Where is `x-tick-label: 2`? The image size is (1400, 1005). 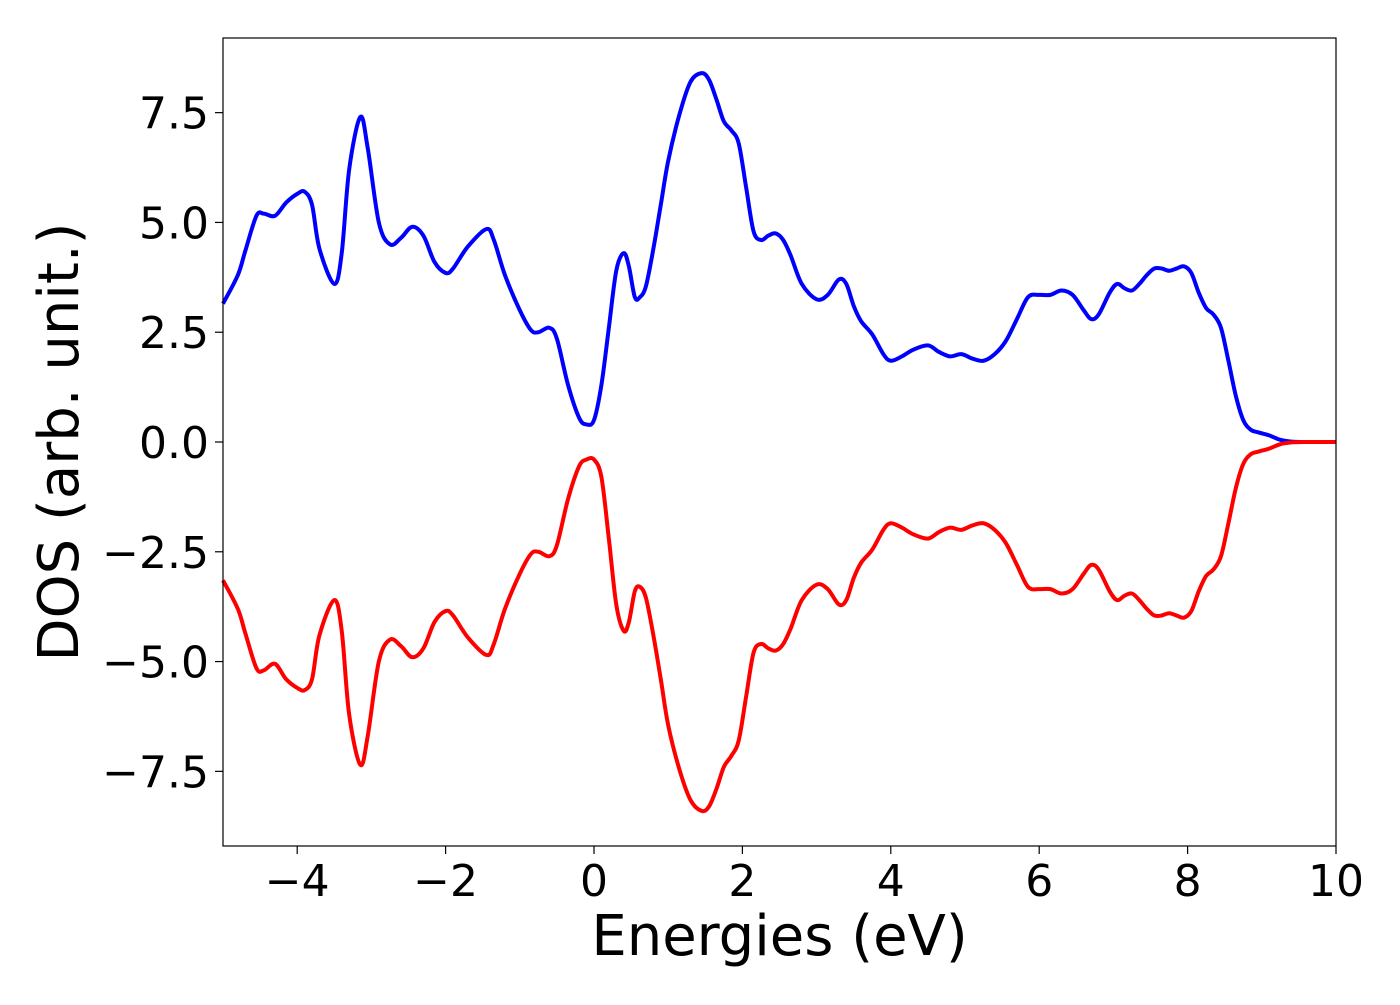
x-tick-label: 2 is located at coordinates (742, 881).